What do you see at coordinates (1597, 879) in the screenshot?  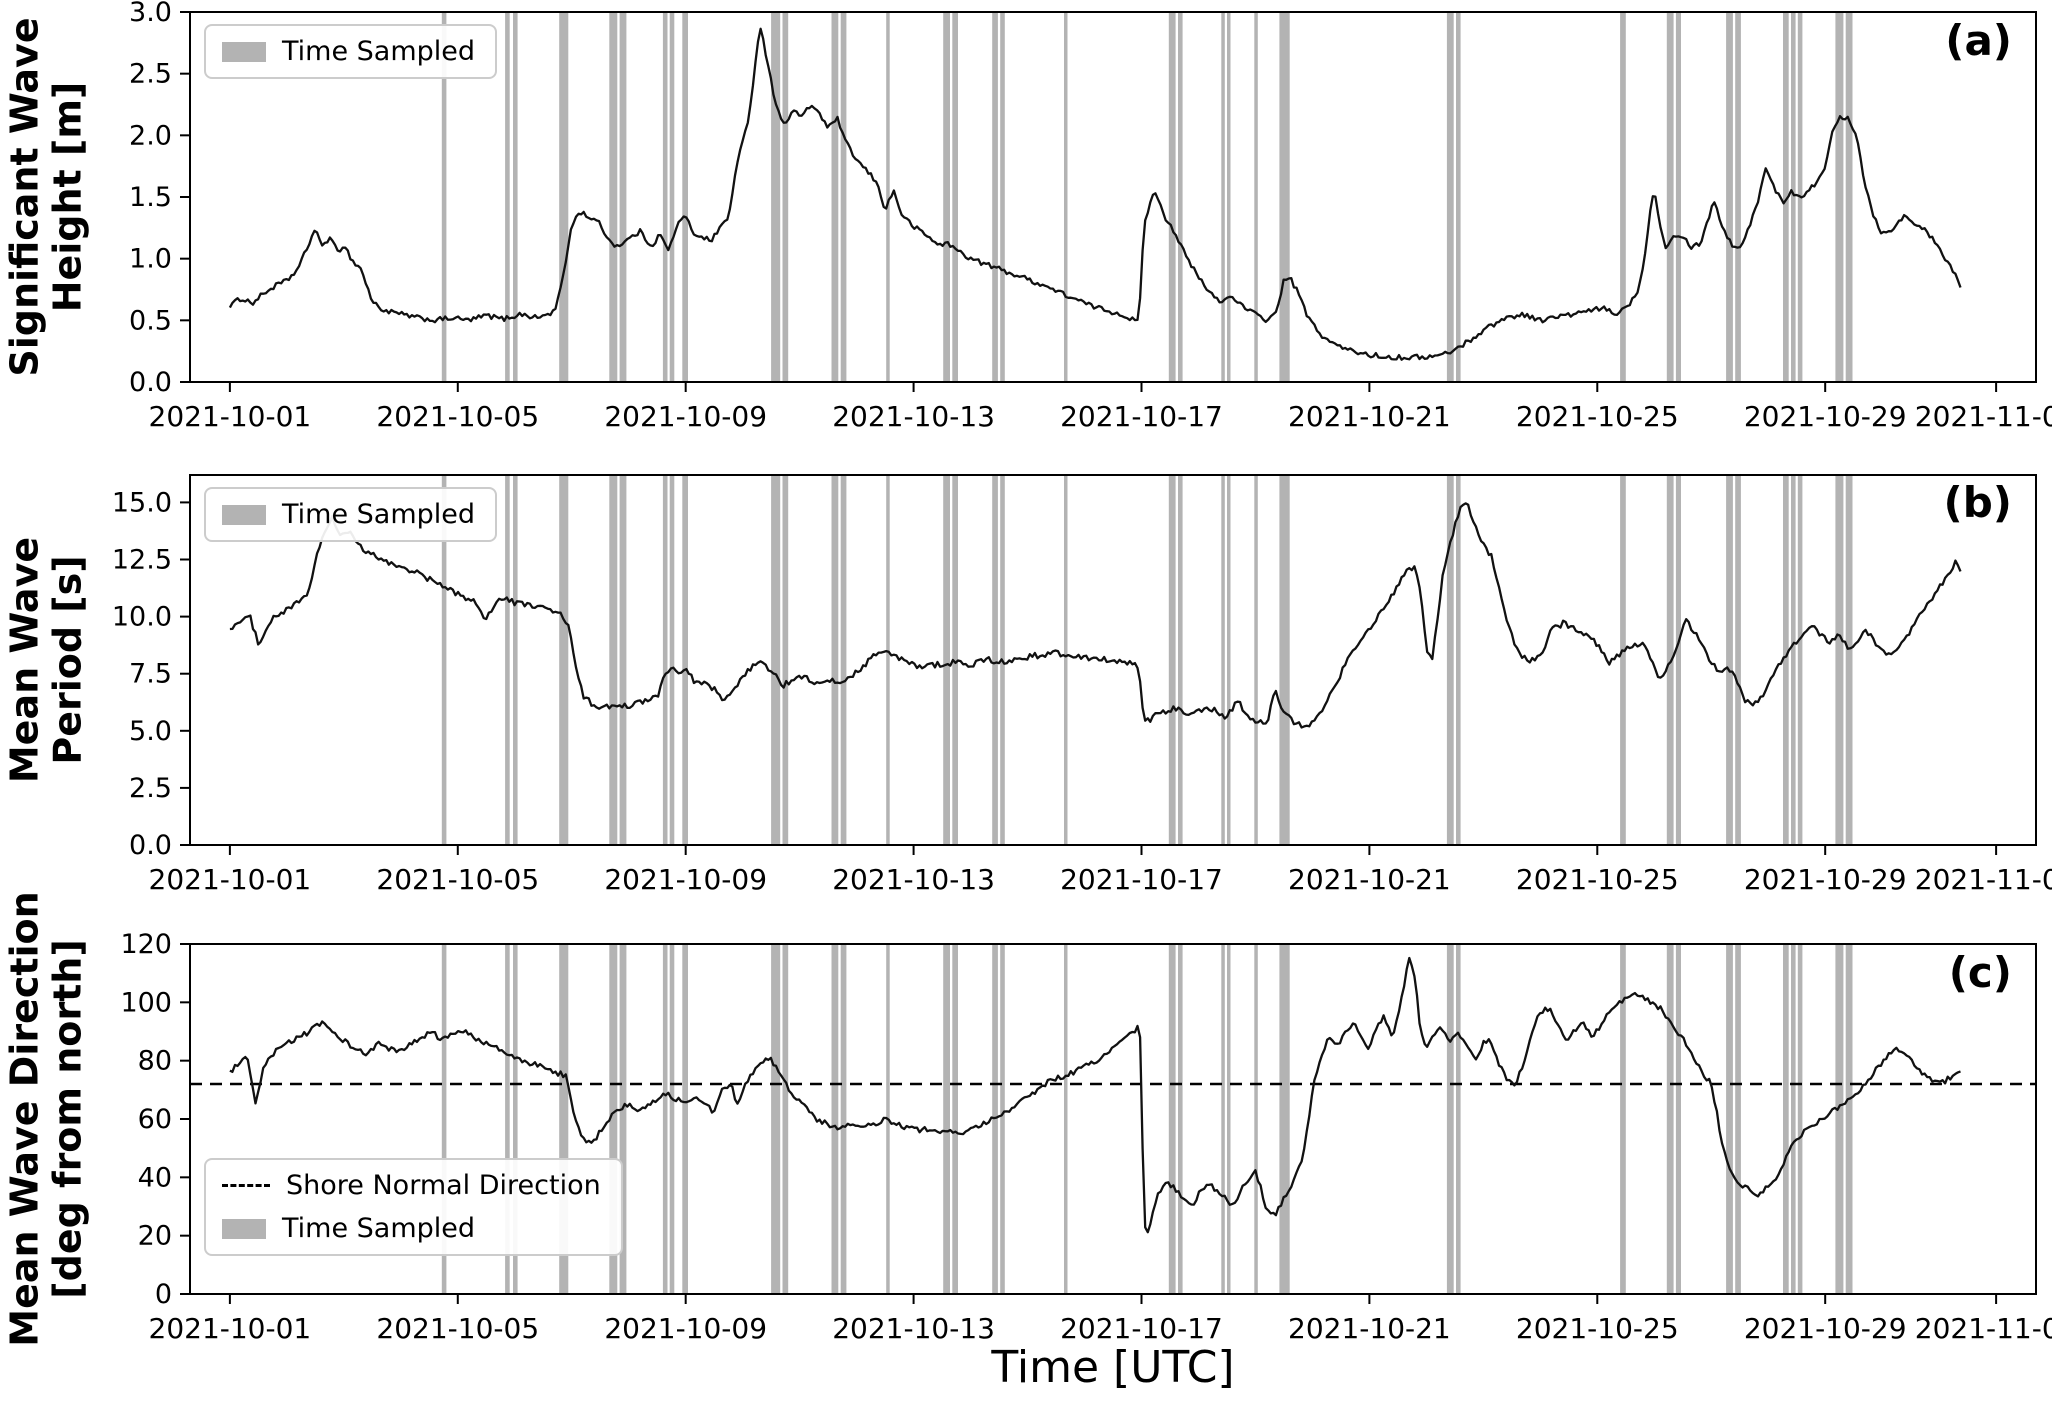 I see `x-tick-label: 2021-10-25` at bounding box center [1597, 879].